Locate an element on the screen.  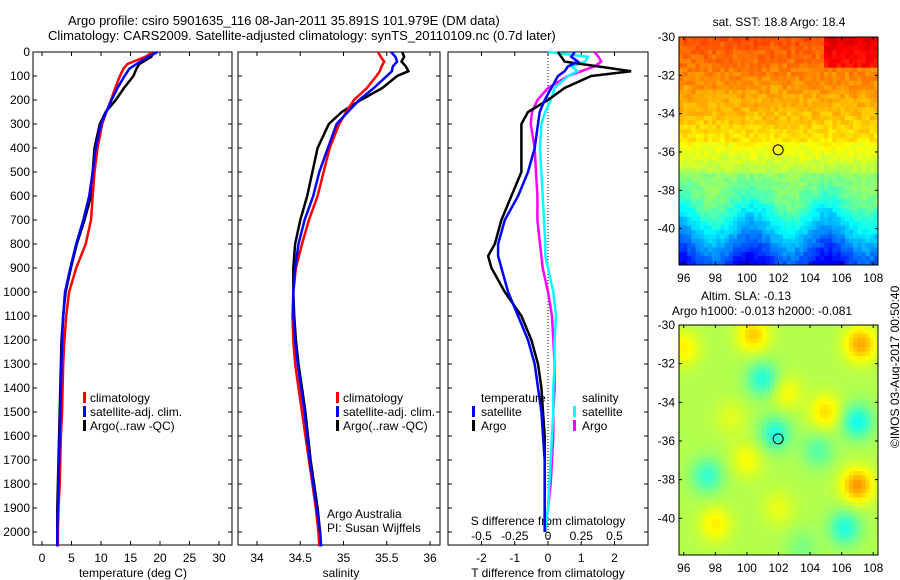
x-tick-label: -1 is located at coordinates (514, 558).